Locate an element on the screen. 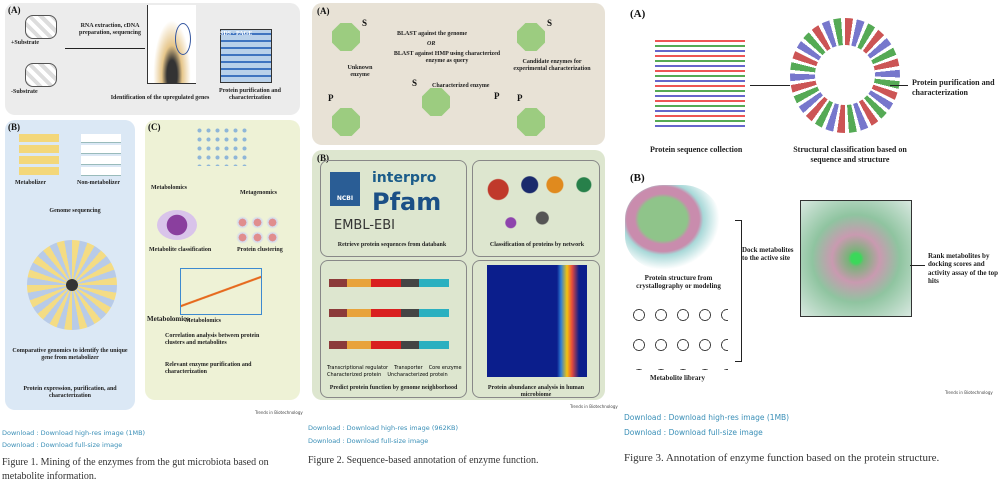 The image size is (1000, 494). correlation-plot is located at coordinates (221, 291).